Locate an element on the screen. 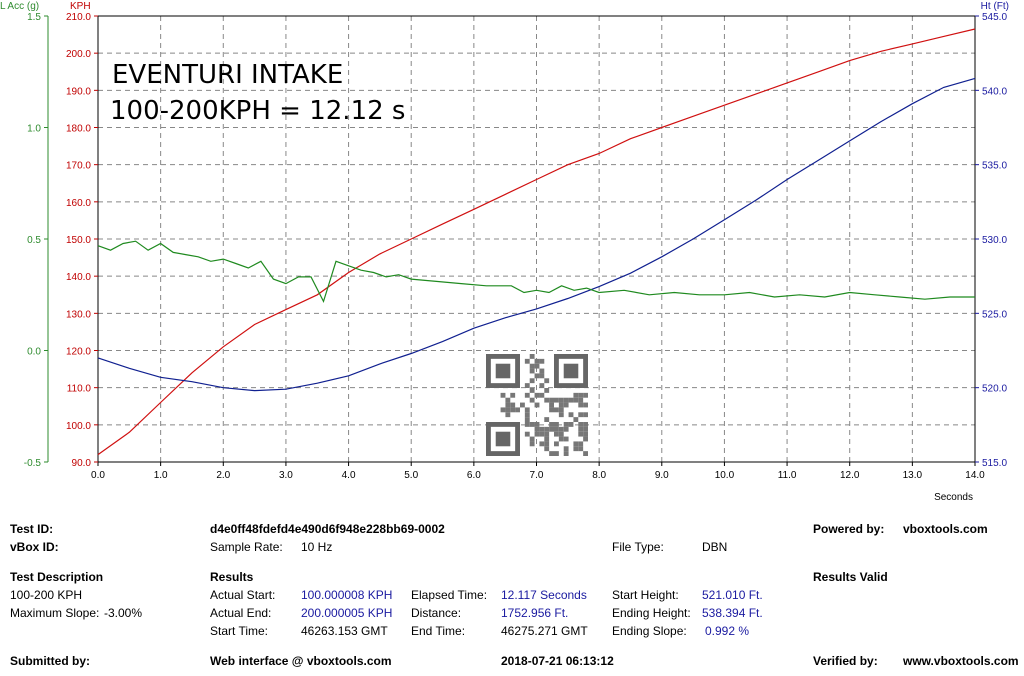 The width and height of the screenshot is (1024, 676). file-type-label: File Type: is located at coordinates (638, 547).